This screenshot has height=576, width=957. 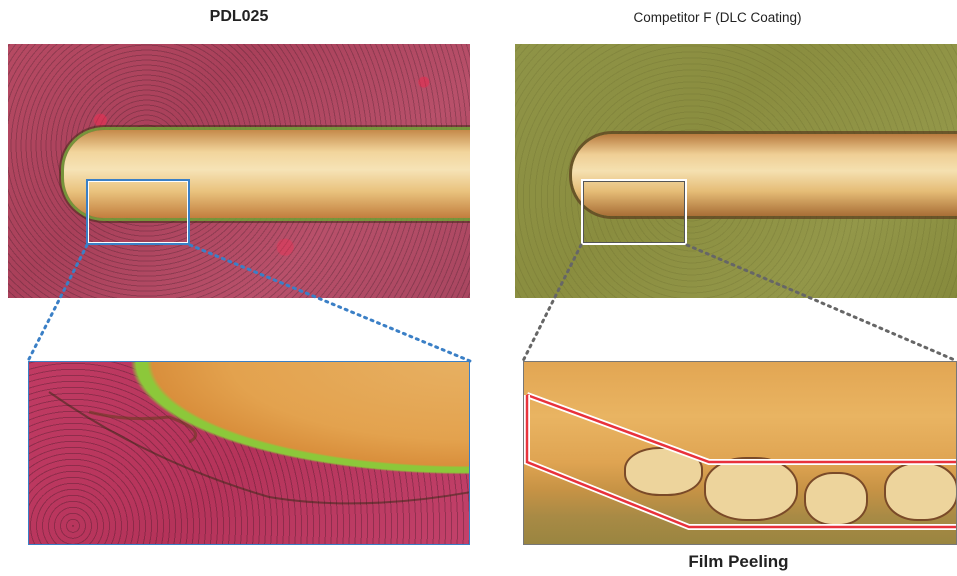 I want to click on competitor-zoom-region, so click(x=634, y=212).